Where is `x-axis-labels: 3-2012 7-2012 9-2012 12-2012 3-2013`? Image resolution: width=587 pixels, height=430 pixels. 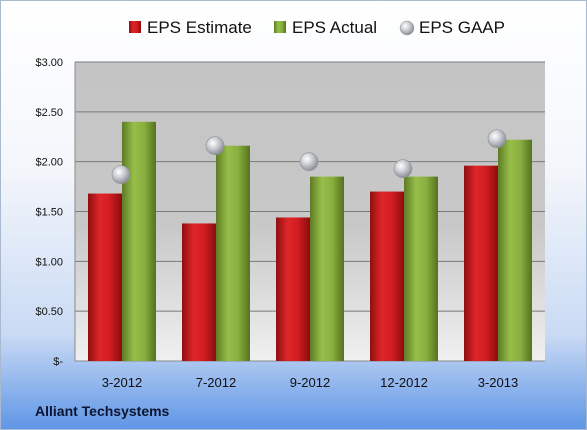
x-axis-labels: 3-2012 7-2012 9-2012 12-2012 3-2013 is located at coordinates (310, 382).